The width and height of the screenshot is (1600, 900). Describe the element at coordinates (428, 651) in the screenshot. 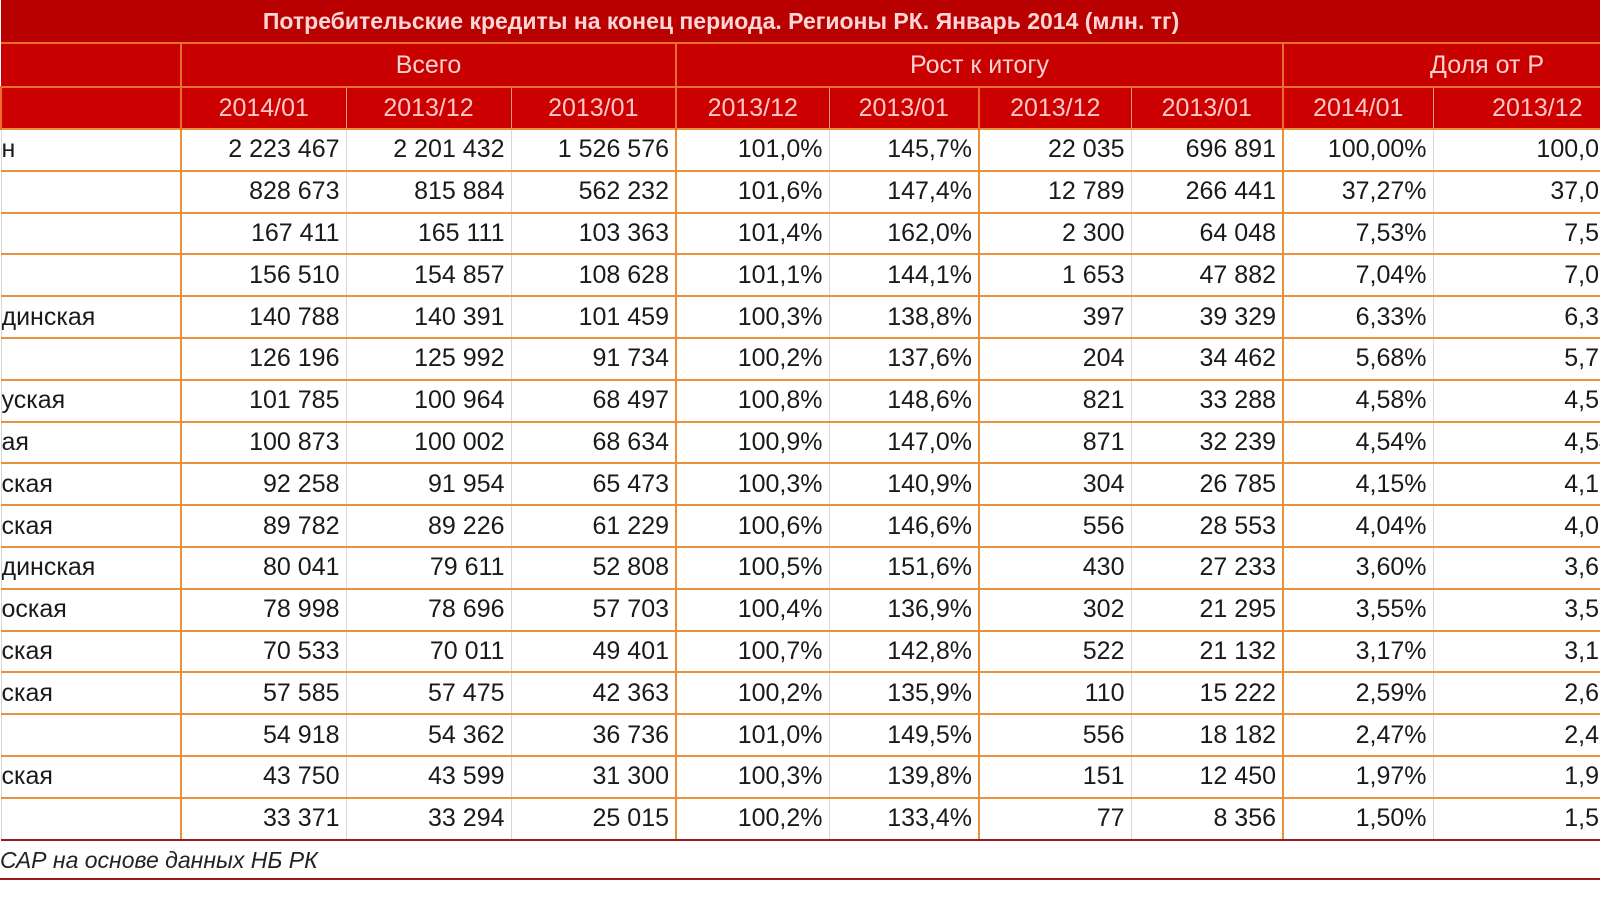

I see `table-cell: 70 011` at that location.